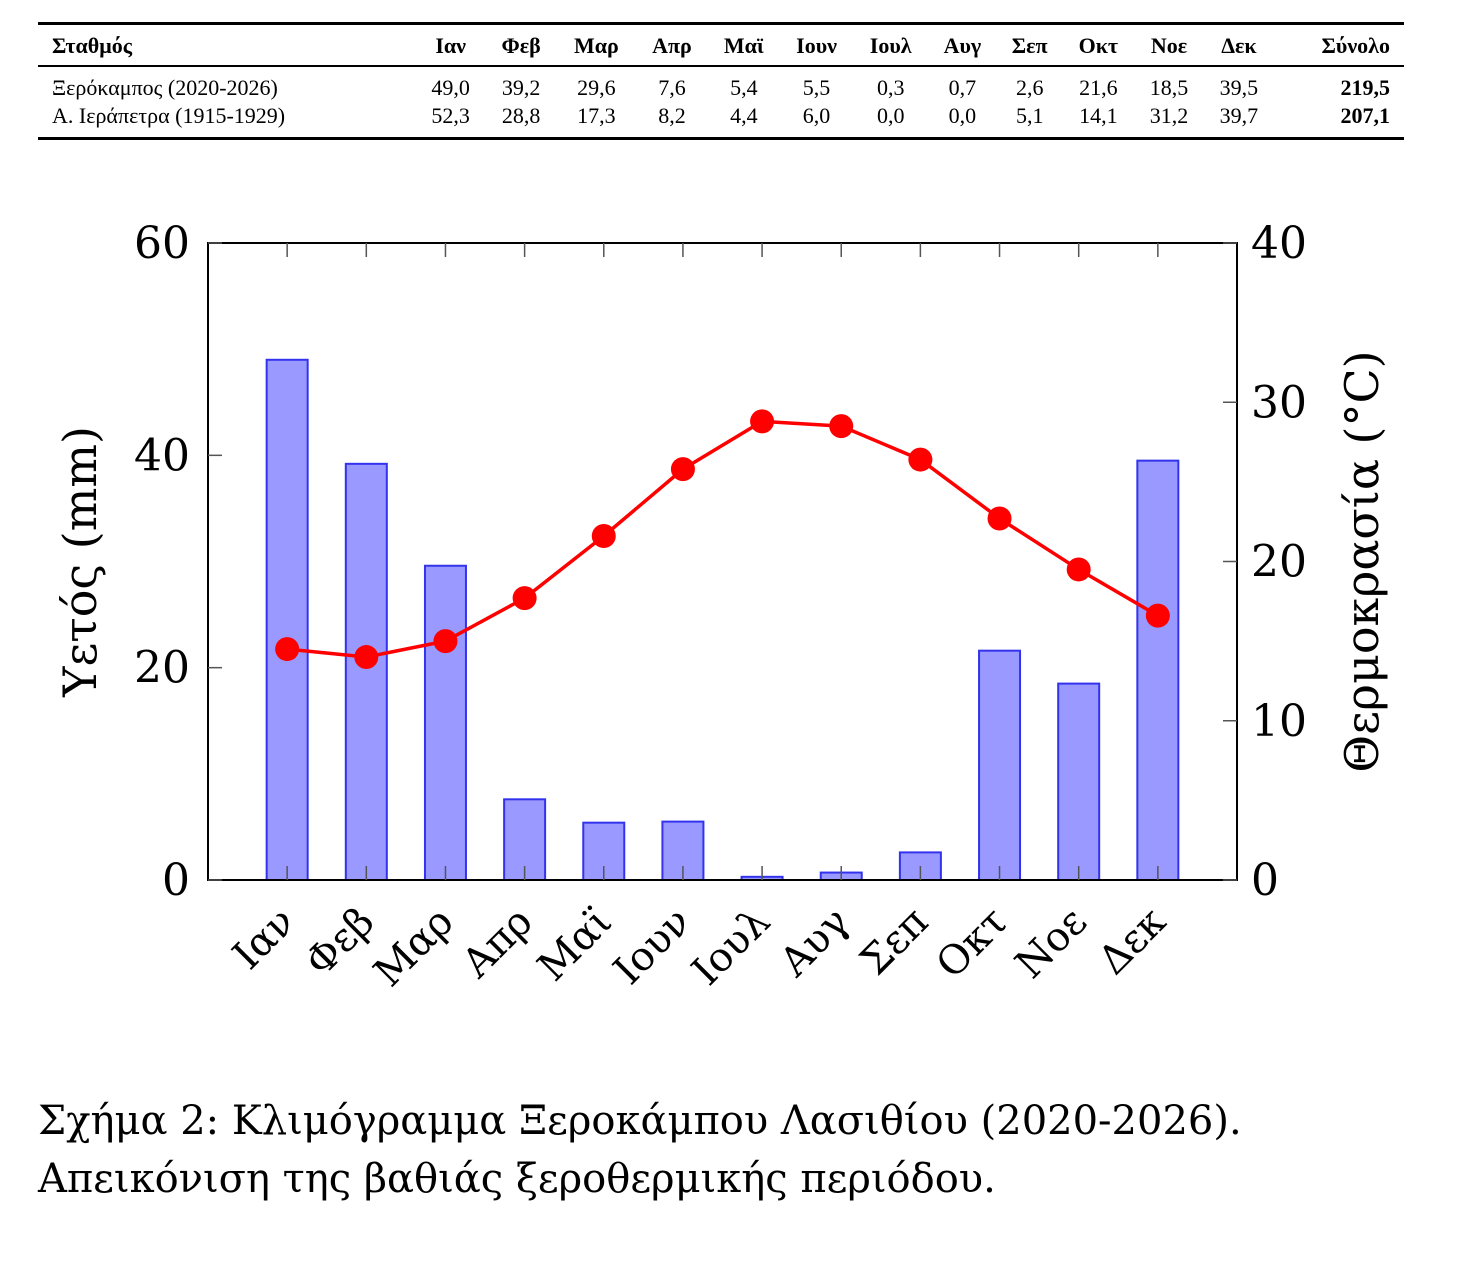 This screenshot has width=1462, height=1286. What do you see at coordinates (722, 539) in the screenshot?
I see `temperature-line` at bounding box center [722, 539].